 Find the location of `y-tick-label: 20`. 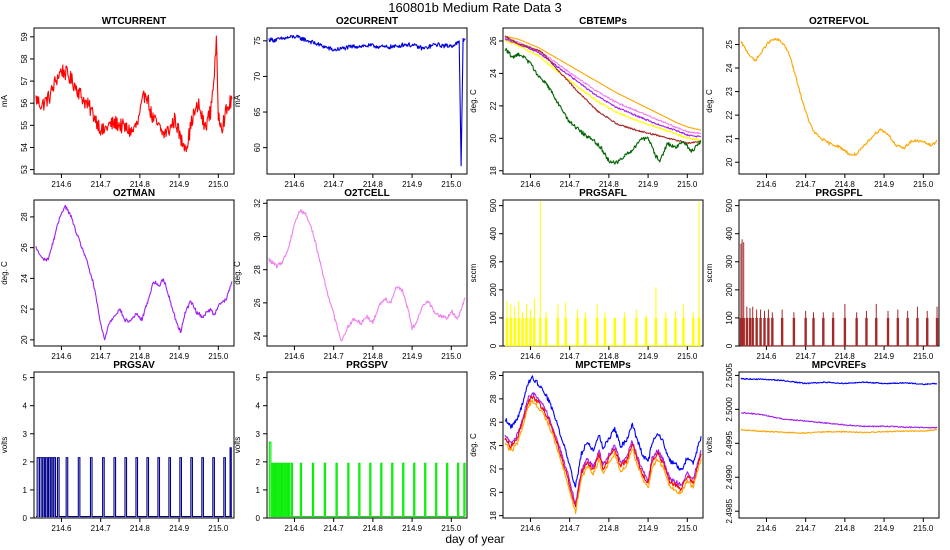

y-tick-label: 20 is located at coordinates (729, 161).